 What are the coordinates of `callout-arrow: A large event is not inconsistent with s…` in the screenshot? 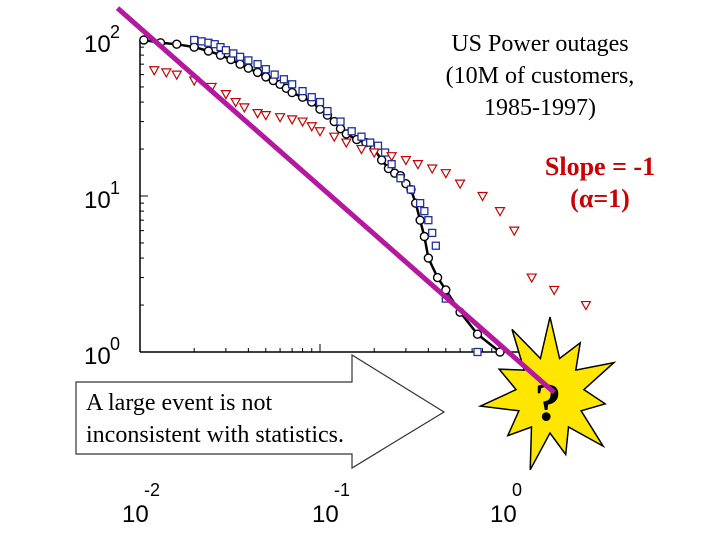 It's located at (260, 411).